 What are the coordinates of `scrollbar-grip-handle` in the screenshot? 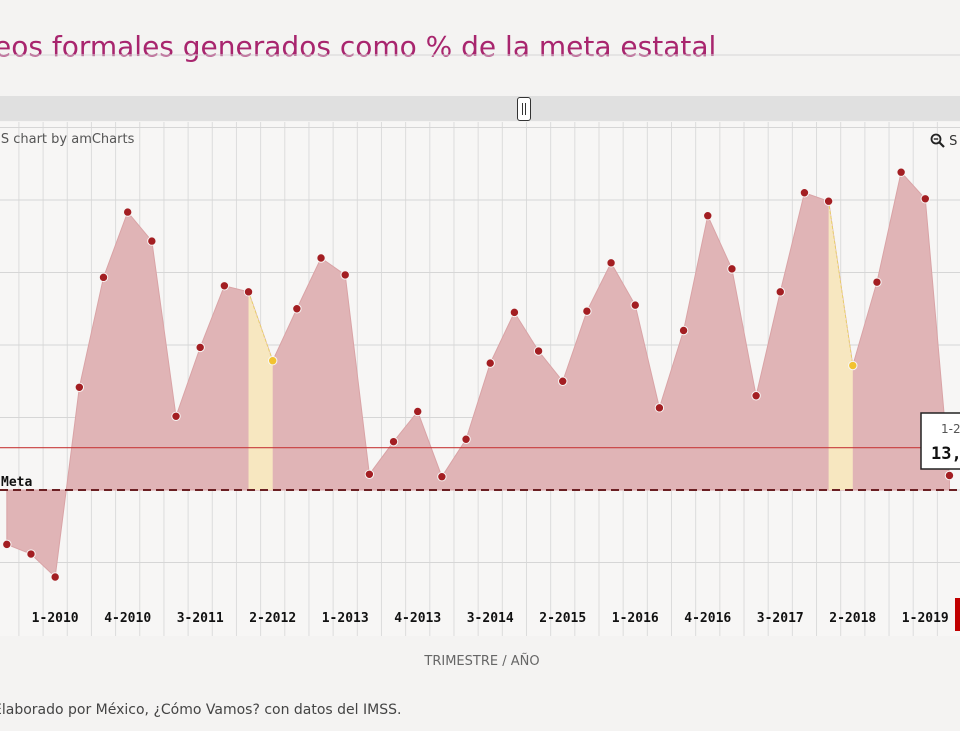 It's located at (524, 109).